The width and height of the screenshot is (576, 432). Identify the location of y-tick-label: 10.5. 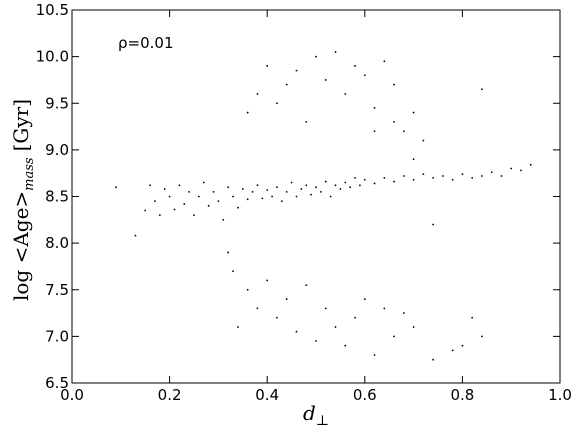
(52, 10).